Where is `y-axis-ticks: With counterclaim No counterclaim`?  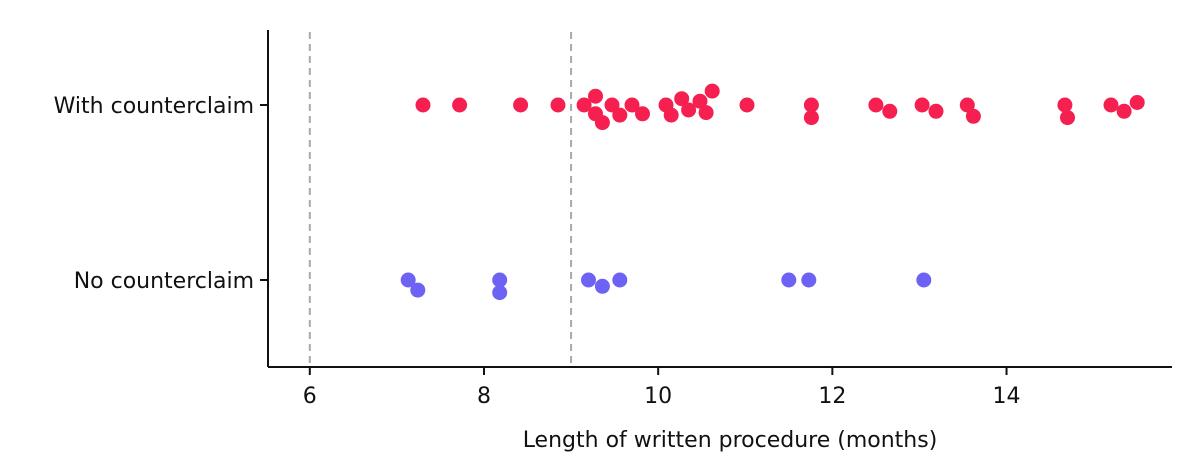 y-axis-ticks: With counterclaim No counterclaim is located at coordinates (161, 194).